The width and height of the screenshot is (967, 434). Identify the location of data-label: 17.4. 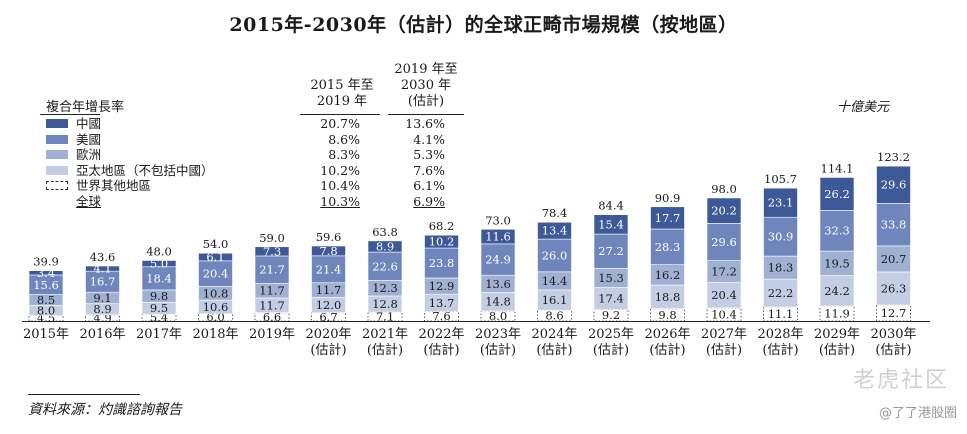
(611, 298).